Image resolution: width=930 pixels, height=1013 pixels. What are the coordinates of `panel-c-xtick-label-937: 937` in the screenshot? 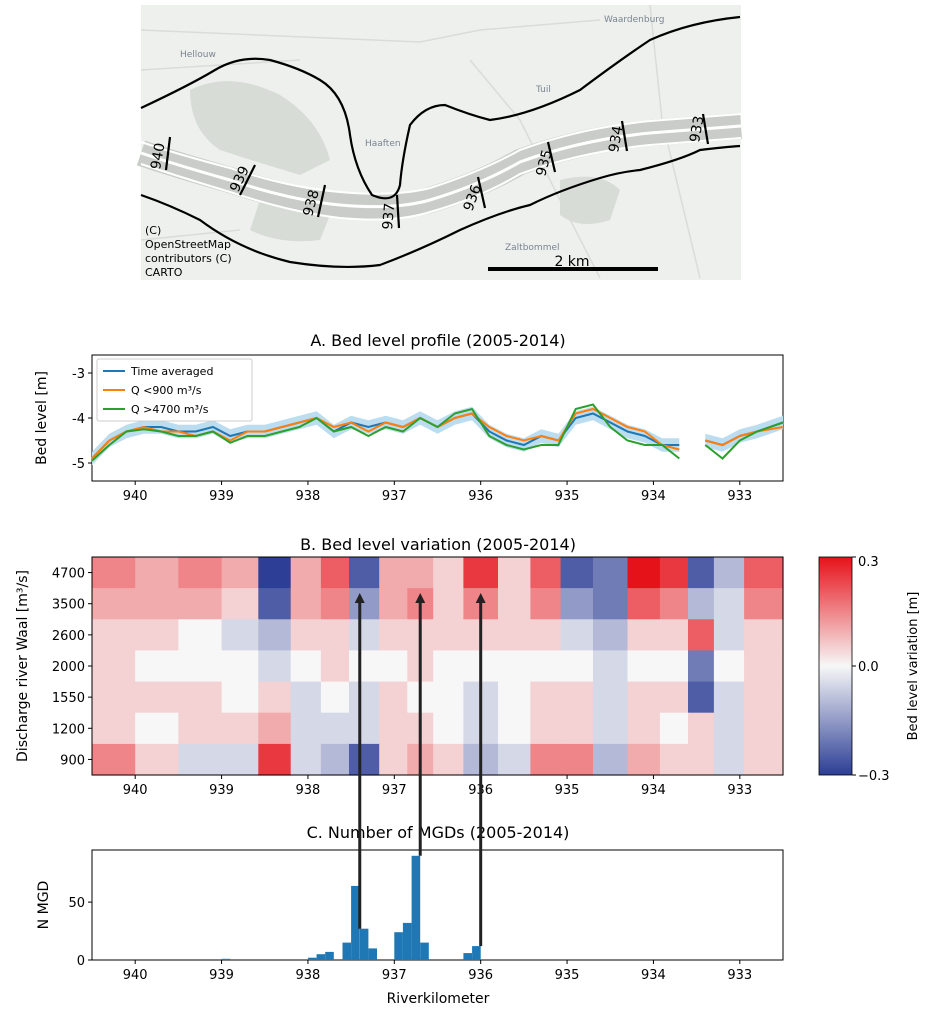 It's located at (394, 975).